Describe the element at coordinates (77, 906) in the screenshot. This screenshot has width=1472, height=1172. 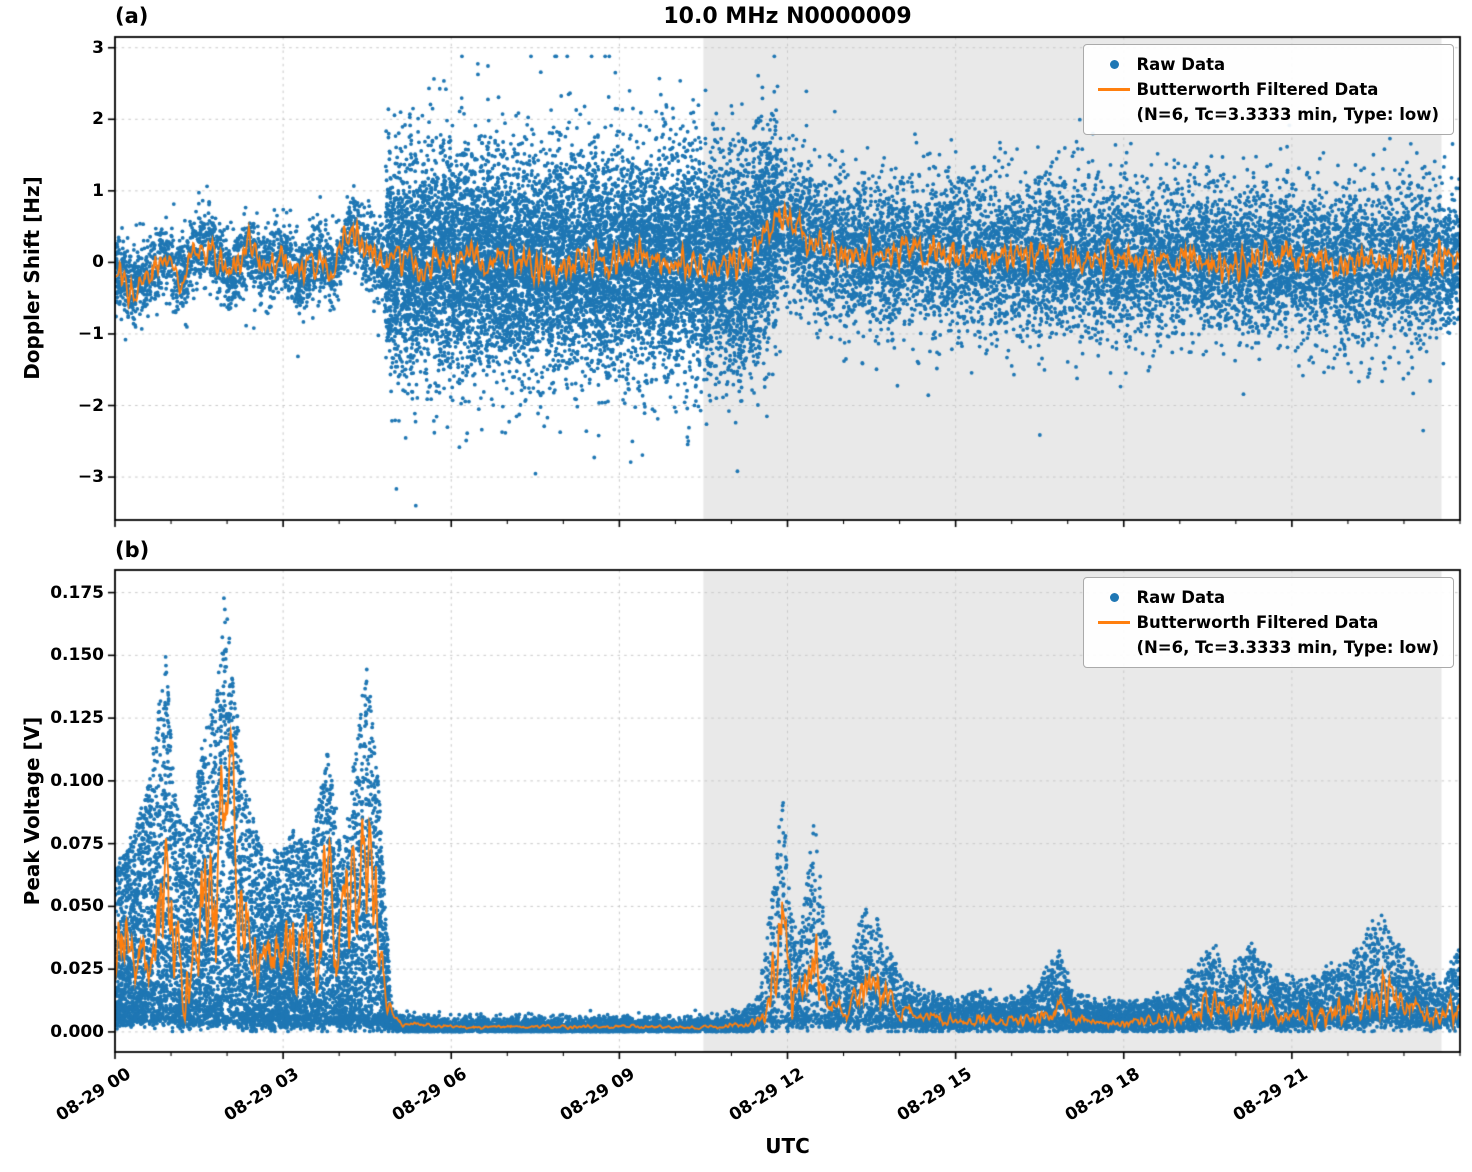
I see `y-tick-label: 0.050` at that location.